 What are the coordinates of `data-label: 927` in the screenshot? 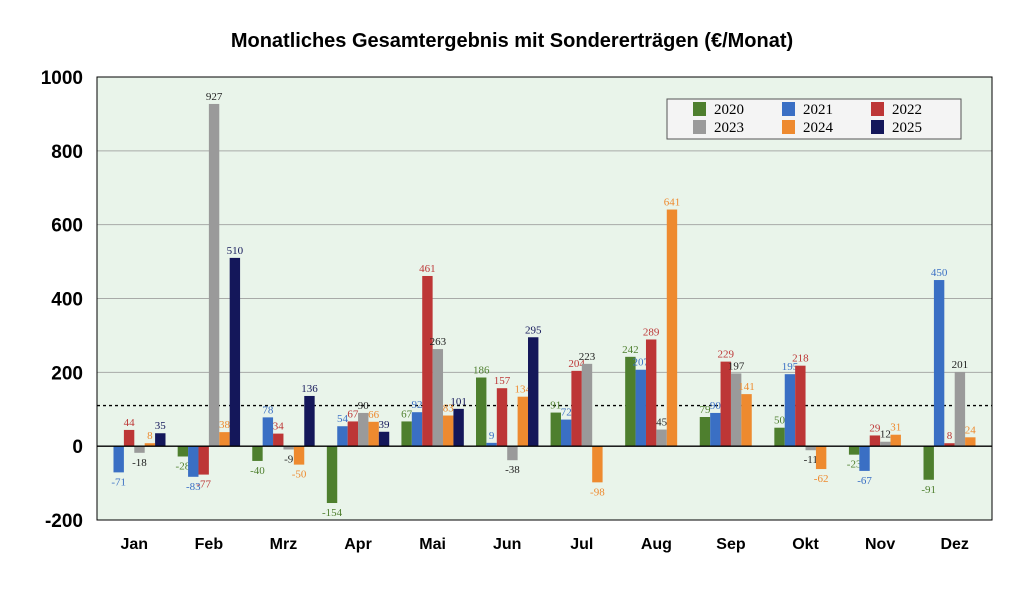 It's located at (214, 97).